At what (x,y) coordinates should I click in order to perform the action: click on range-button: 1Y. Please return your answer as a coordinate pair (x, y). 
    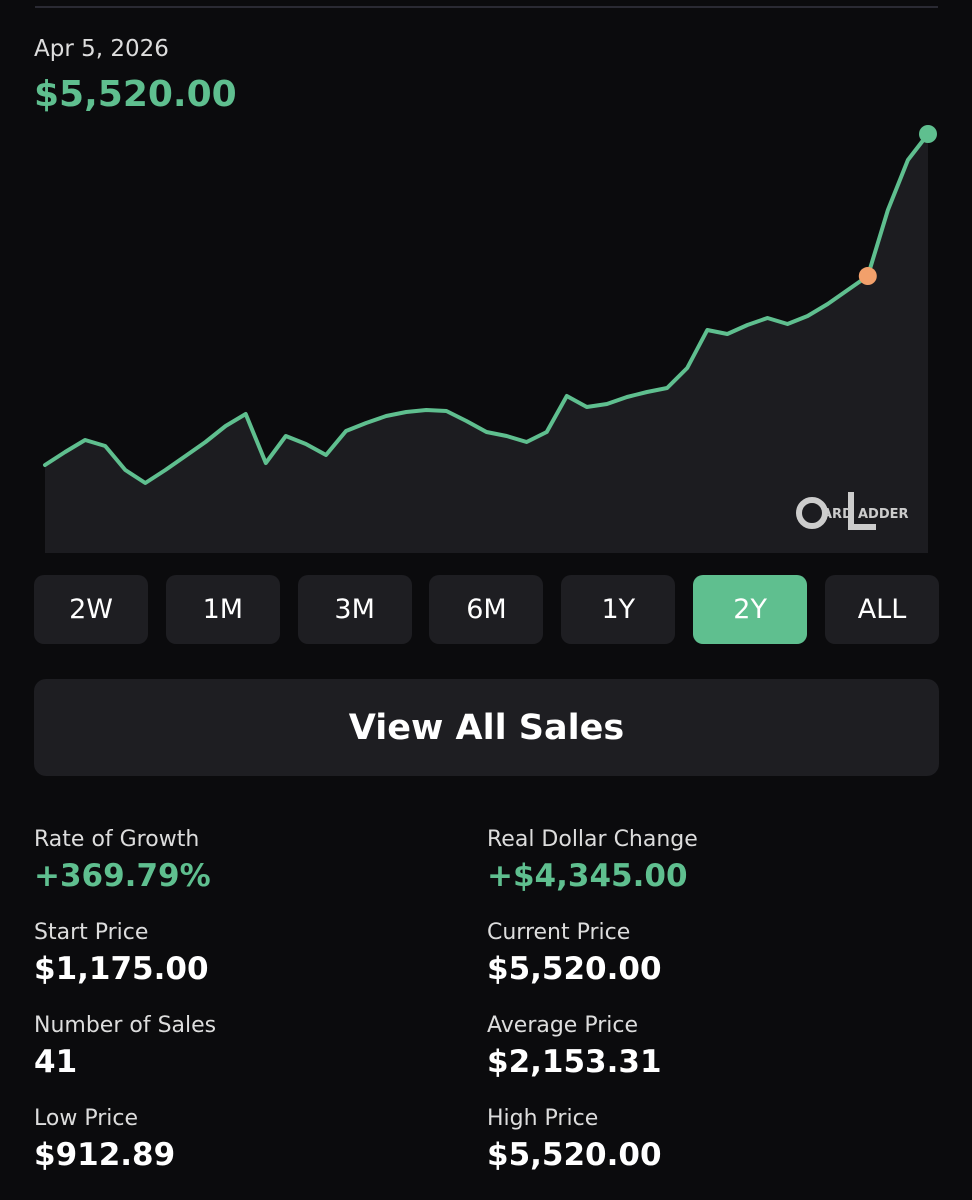
    Looking at the image, I should click on (618, 609).